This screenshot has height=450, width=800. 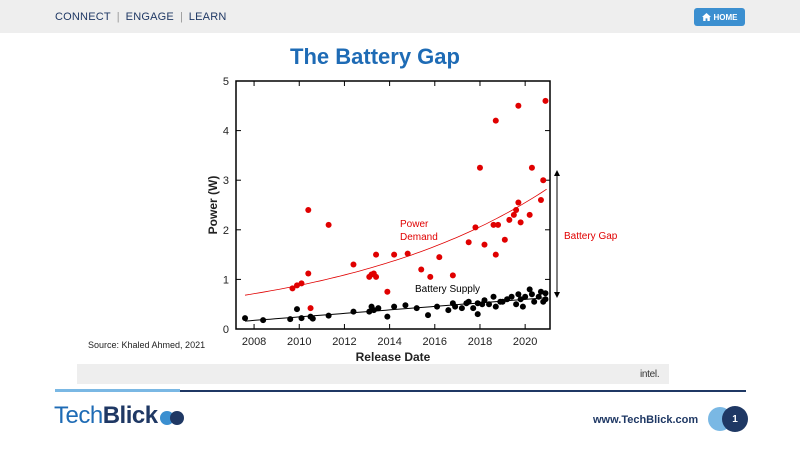 I want to click on x-tick-label: 2008, so click(x=254, y=342).